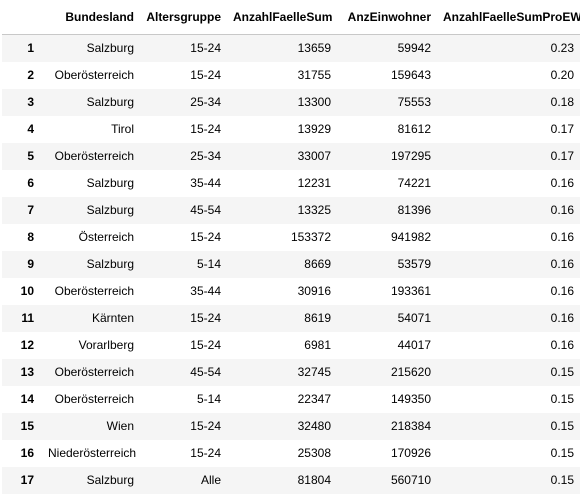 This screenshot has width=582, height=496. What do you see at coordinates (291, 480) in the screenshot?
I see `table-row: 17 Salzburg Alle 81804 560710 0.15` at bounding box center [291, 480].